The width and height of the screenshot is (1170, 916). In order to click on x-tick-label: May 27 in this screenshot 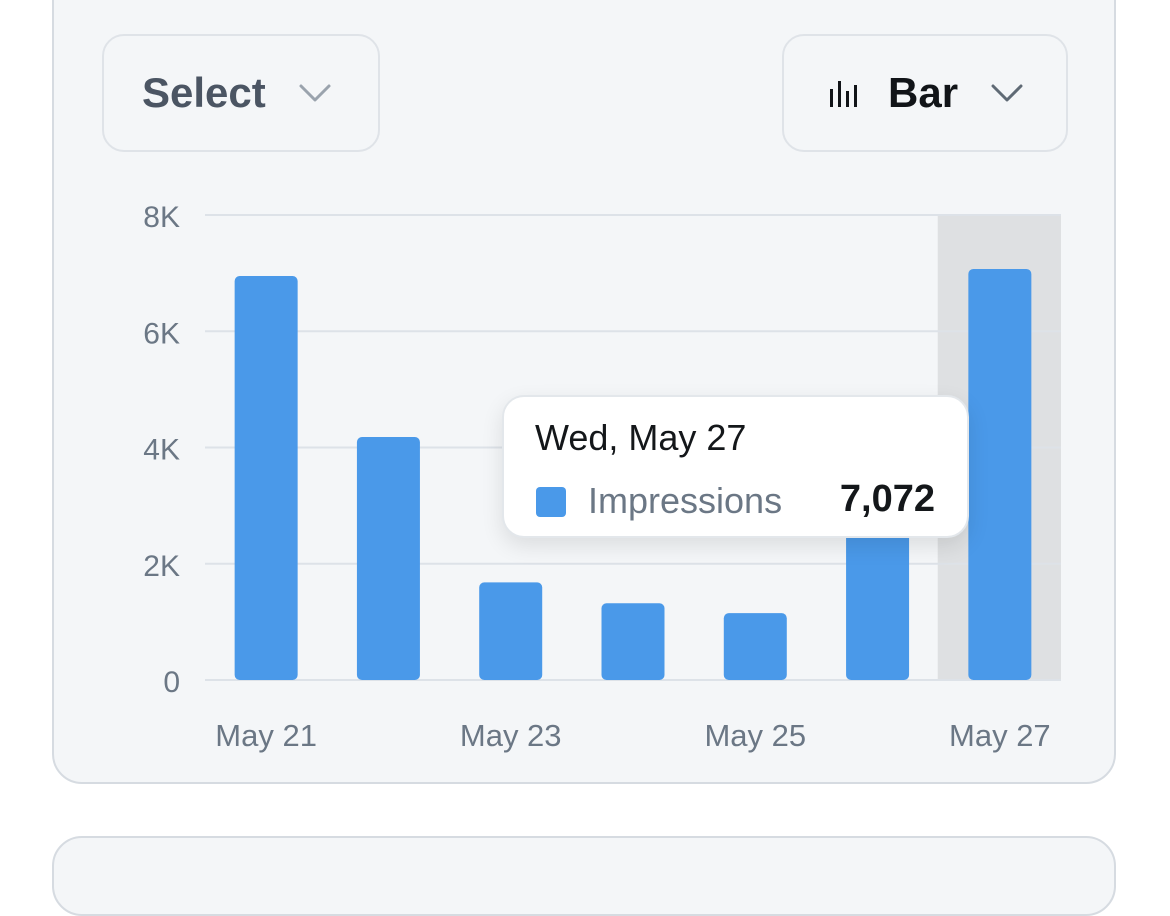, I will do `click(1000, 735)`.